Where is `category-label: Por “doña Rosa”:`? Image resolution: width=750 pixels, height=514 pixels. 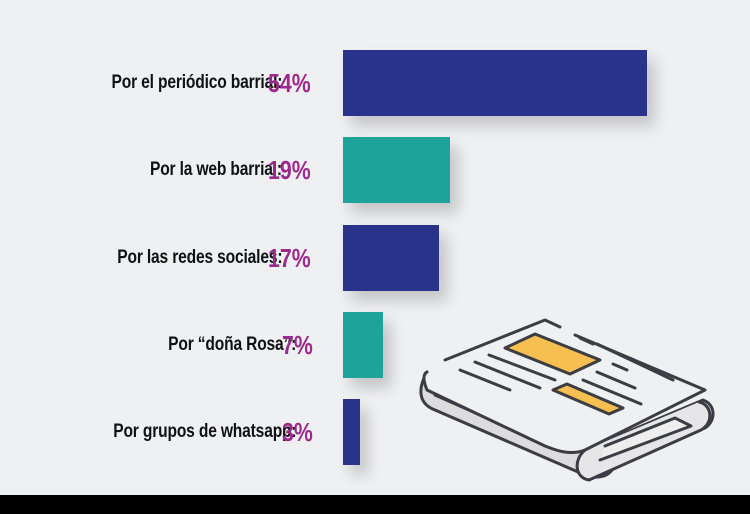 category-label: Por “doña Rosa”: is located at coordinates (232, 344).